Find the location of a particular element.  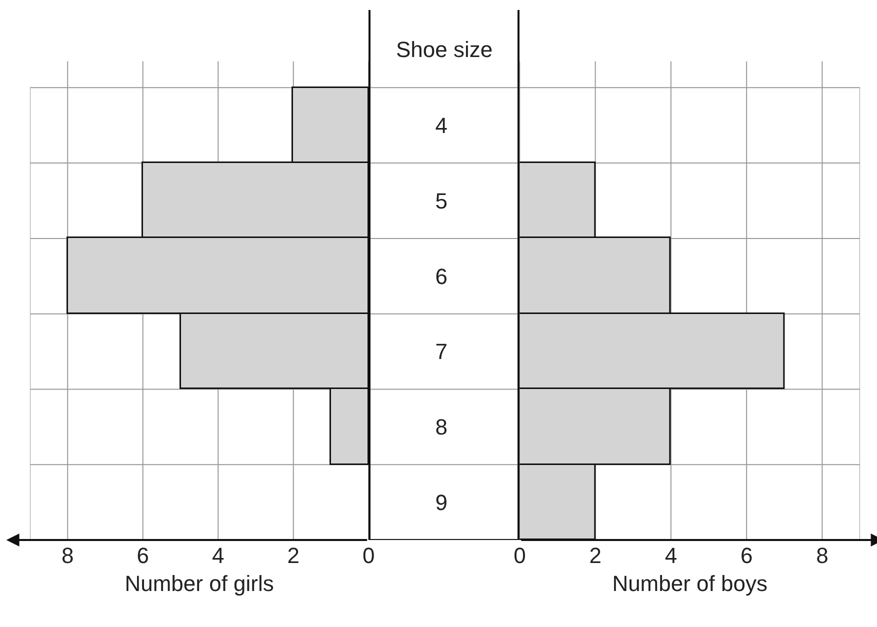

x-axis-title: Number of girls is located at coordinates (199, 583).